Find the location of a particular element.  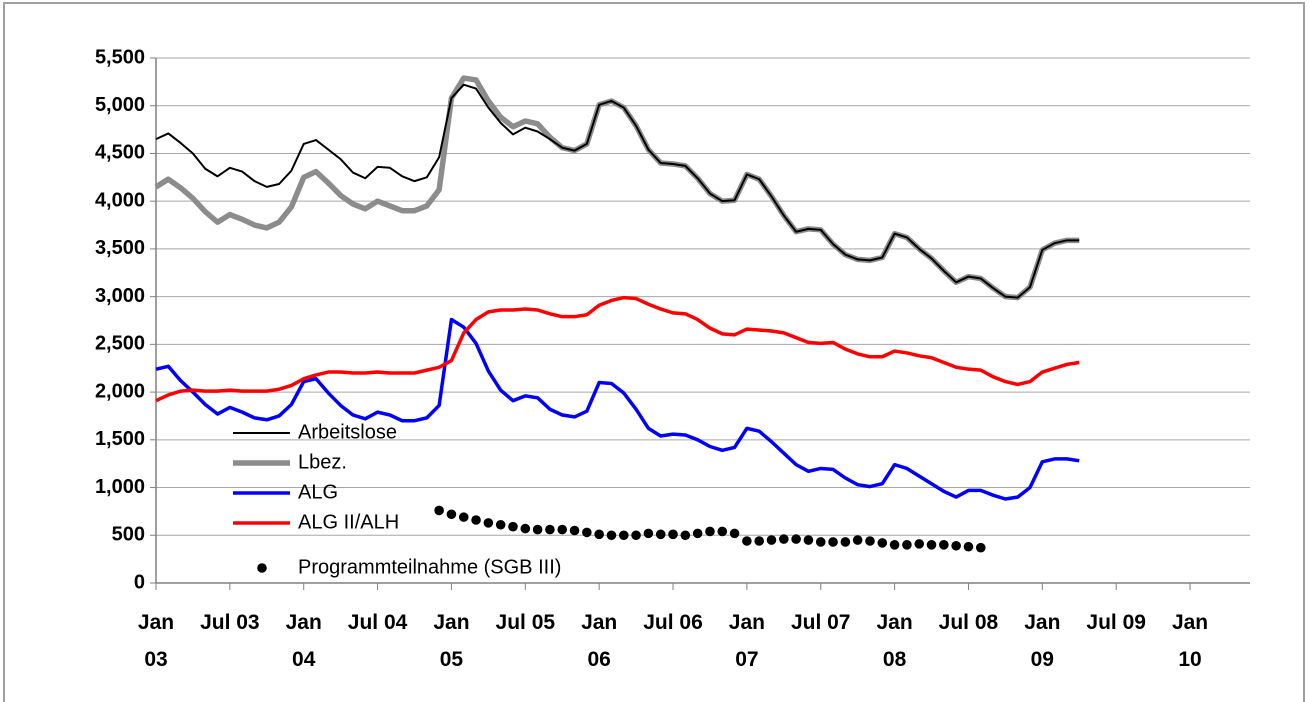

legend-label: ALG II/ALH is located at coordinates (348, 522).